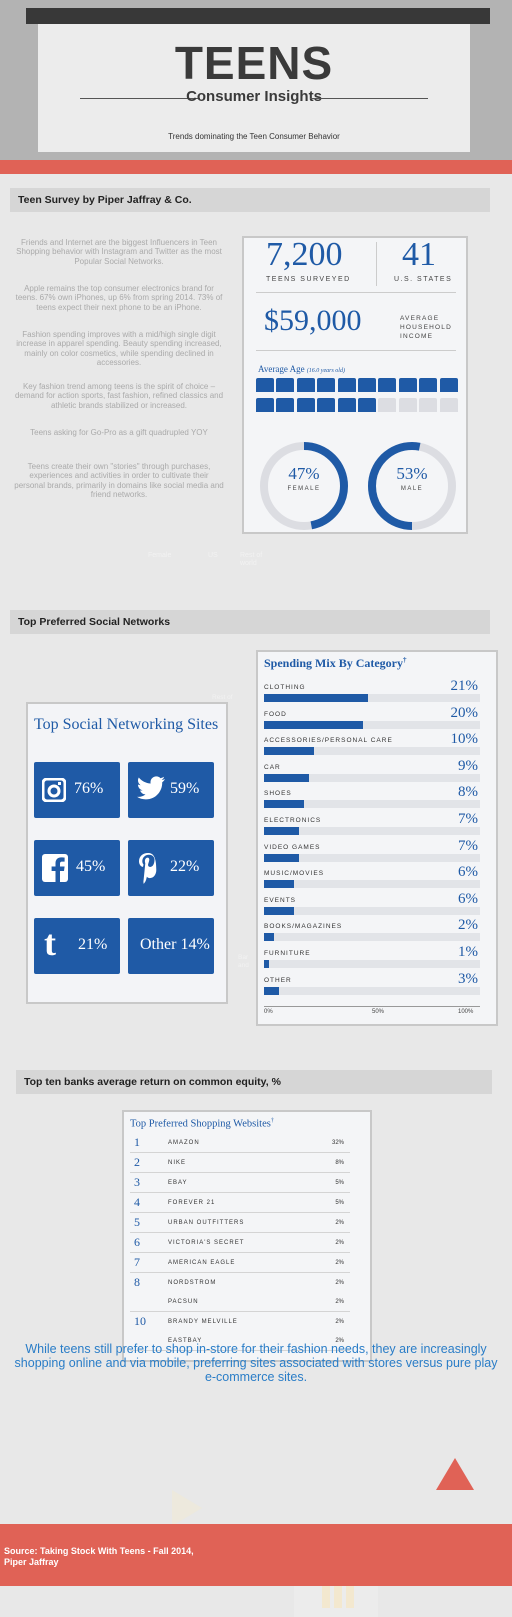  Describe the element at coordinates (412, 473) in the screenshot. I see `male-pct: 53%` at that location.